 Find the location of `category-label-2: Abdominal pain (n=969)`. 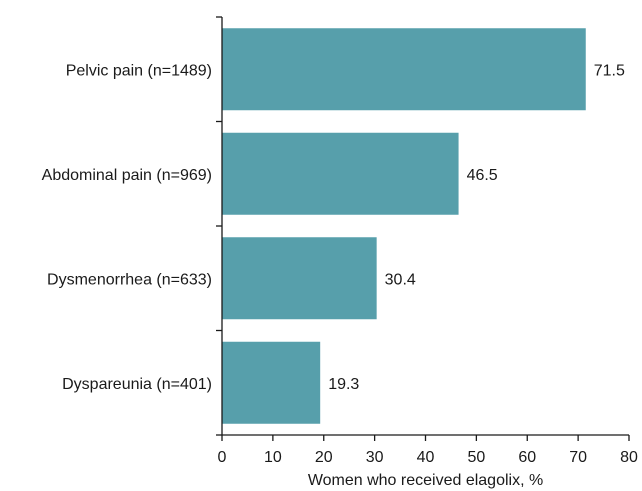

category-label-2: Abdominal pain (n=969) is located at coordinates (127, 175).